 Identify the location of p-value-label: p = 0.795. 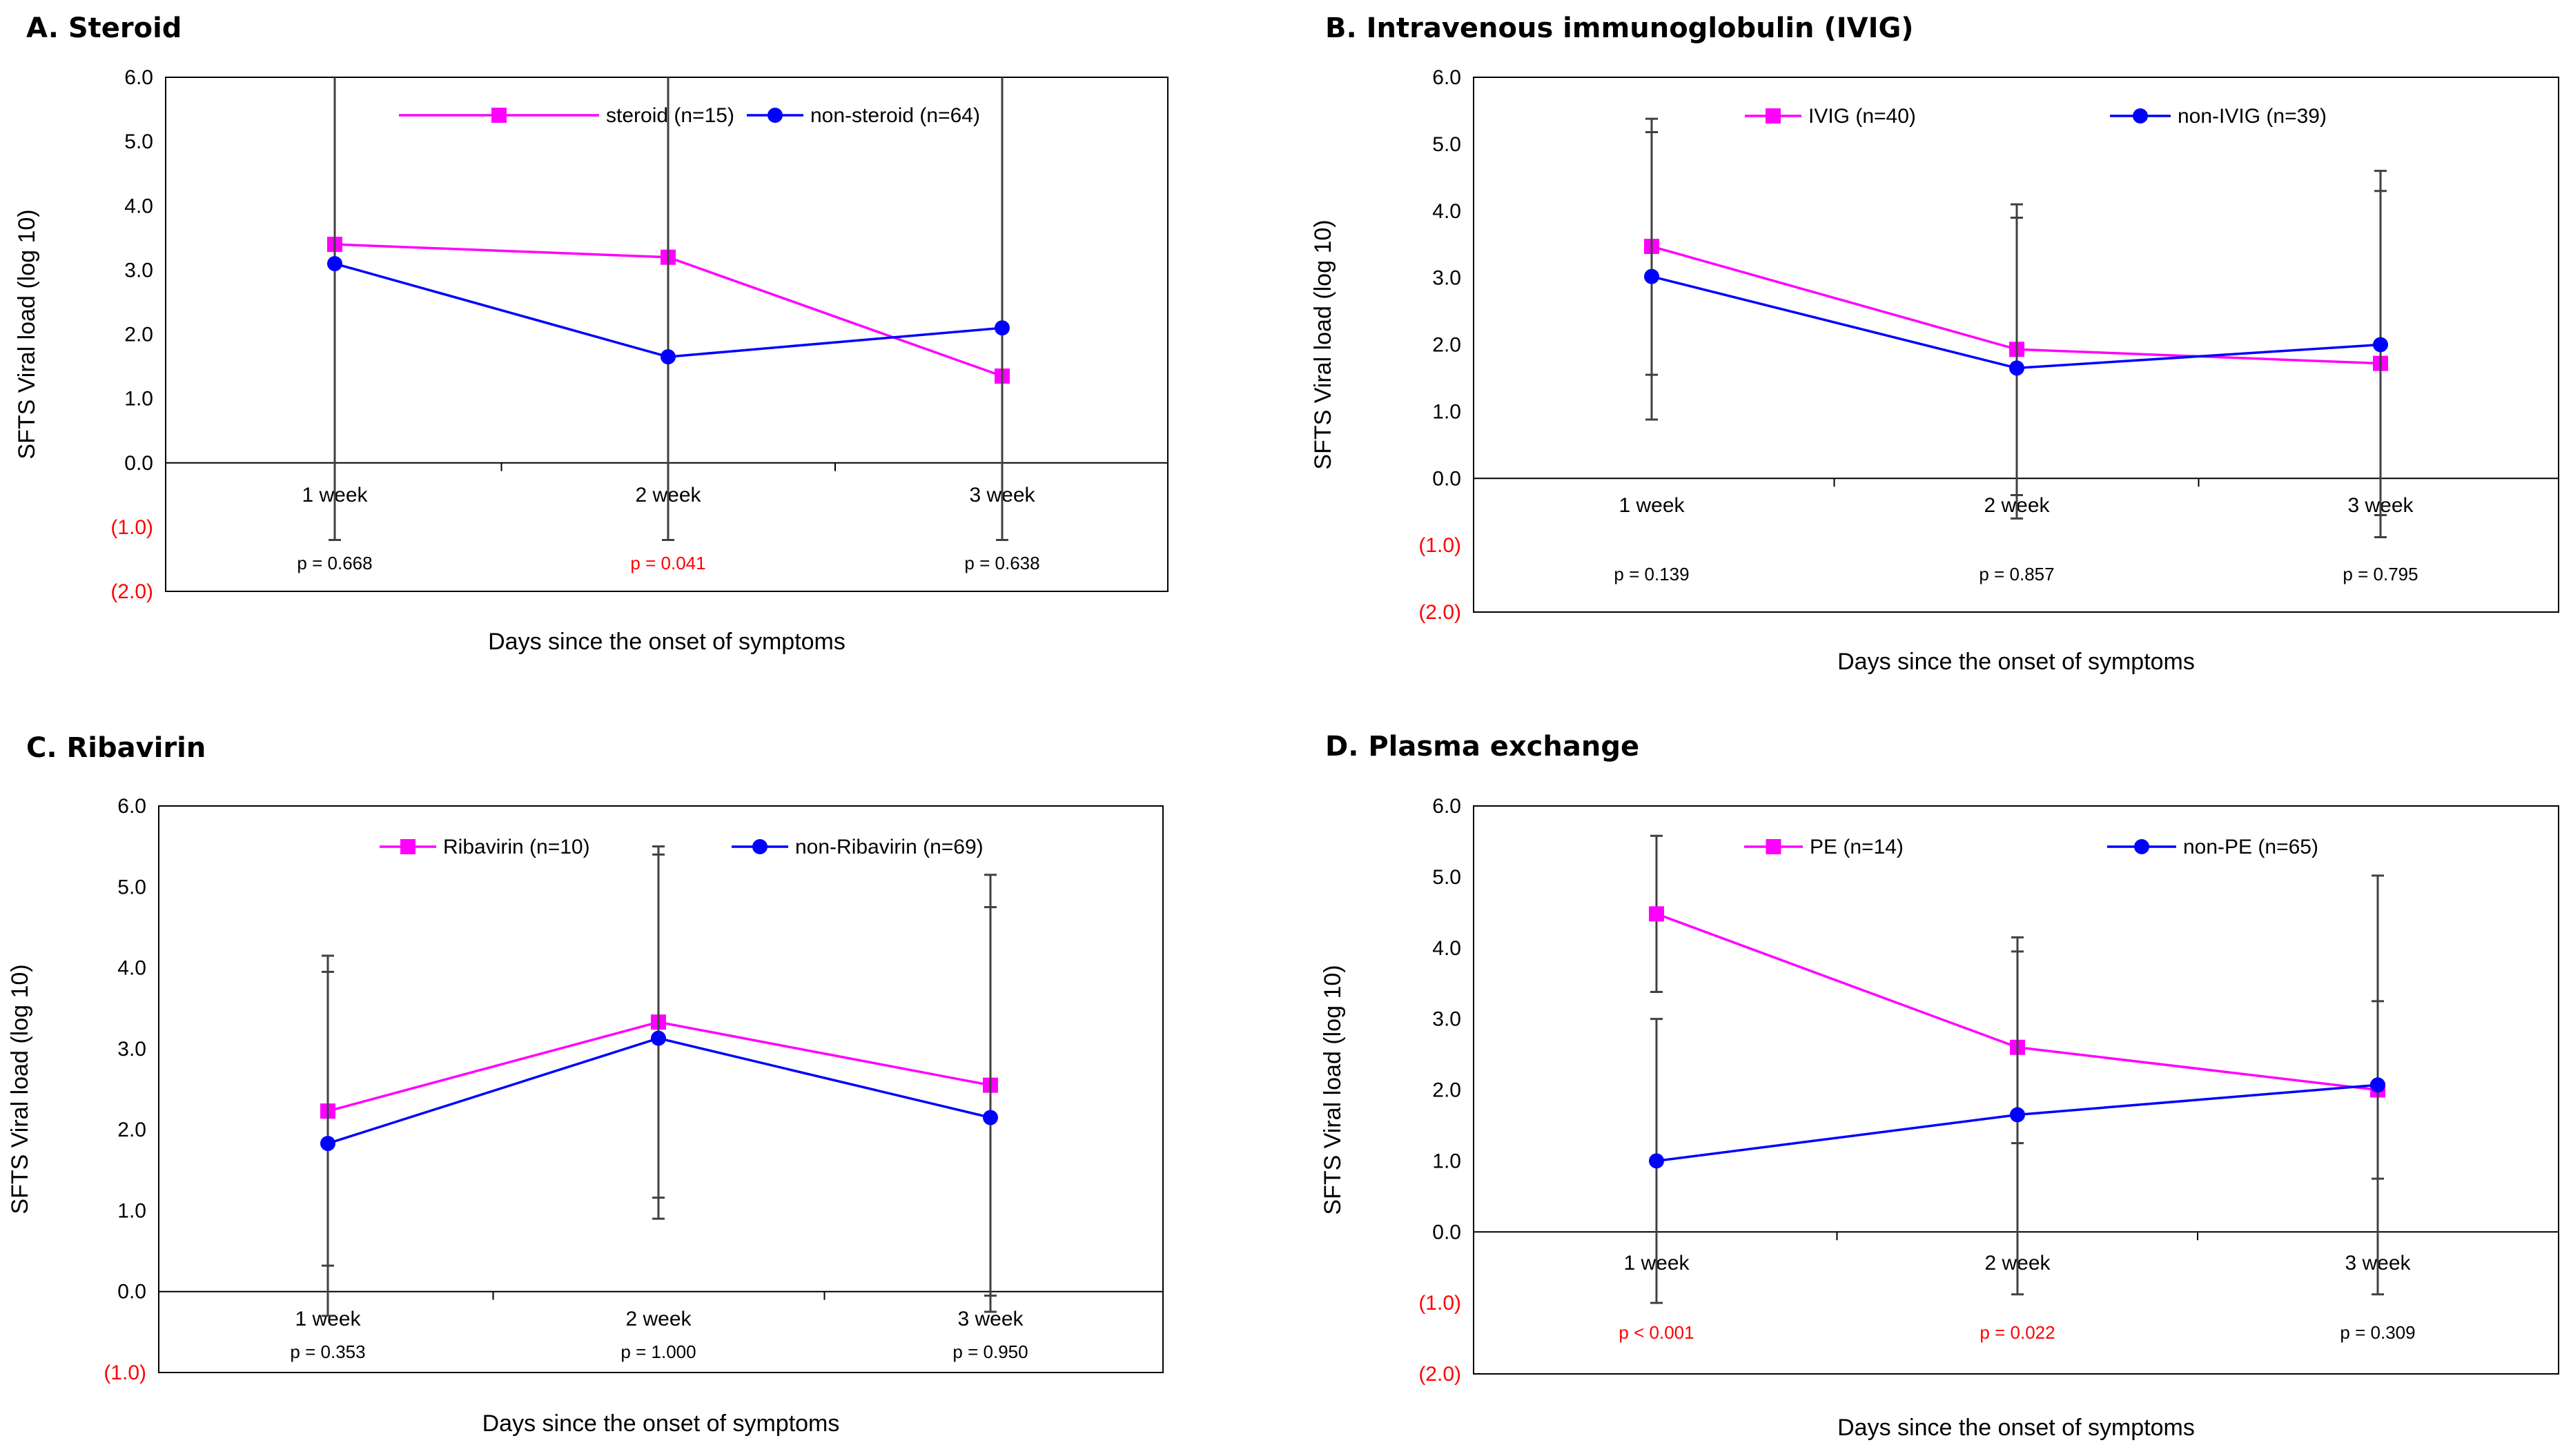
(2381, 574).